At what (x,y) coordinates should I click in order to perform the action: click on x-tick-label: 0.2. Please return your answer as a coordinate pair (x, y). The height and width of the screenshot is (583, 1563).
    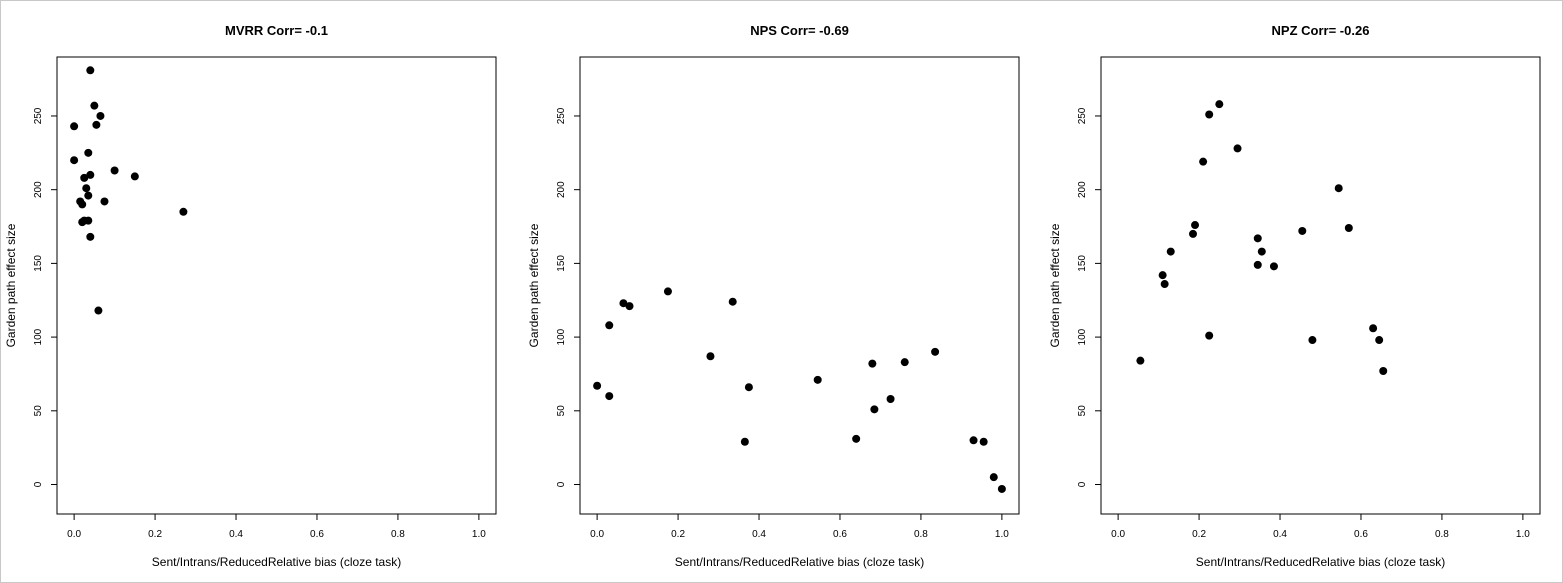
    Looking at the image, I should click on (155, 534).